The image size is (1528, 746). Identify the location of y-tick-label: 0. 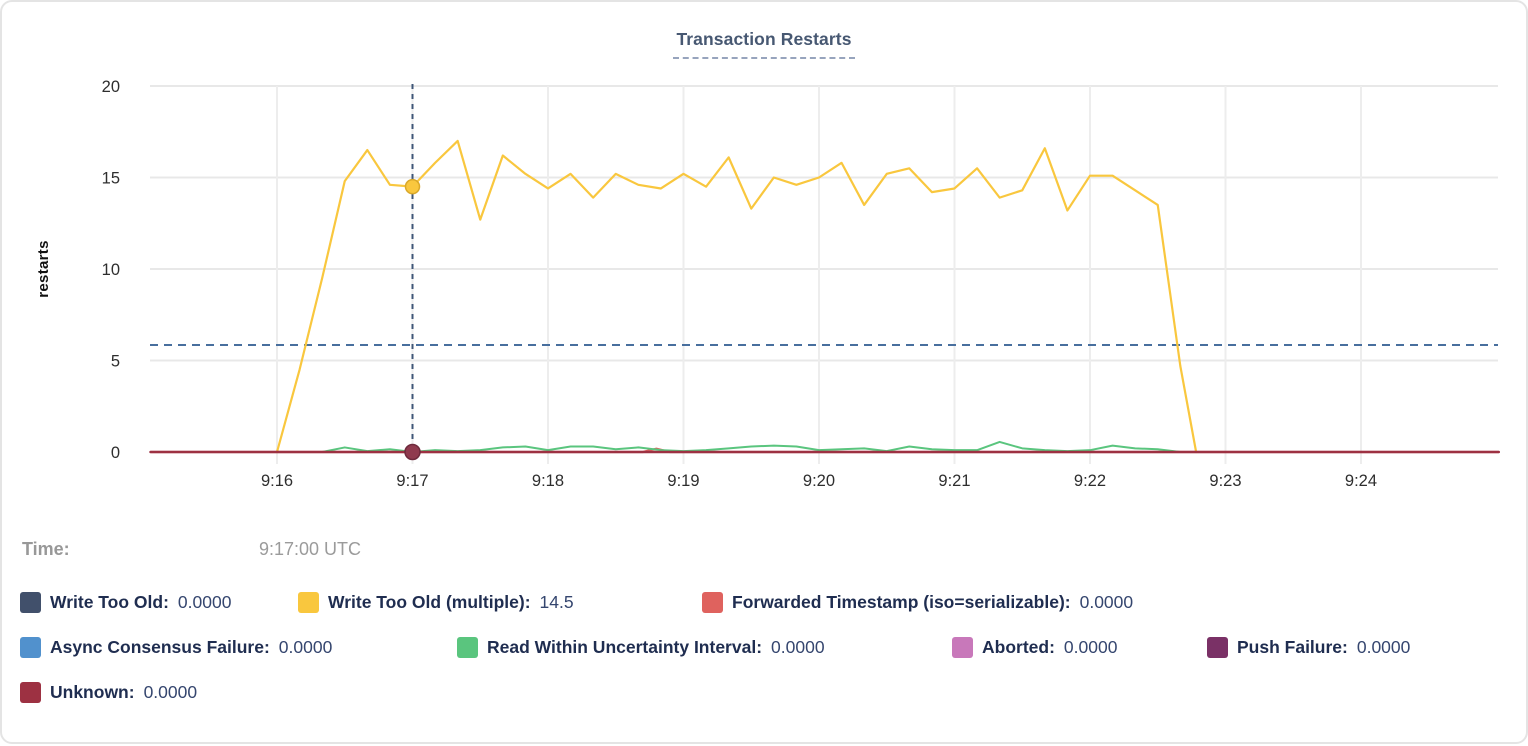
(115, 453).